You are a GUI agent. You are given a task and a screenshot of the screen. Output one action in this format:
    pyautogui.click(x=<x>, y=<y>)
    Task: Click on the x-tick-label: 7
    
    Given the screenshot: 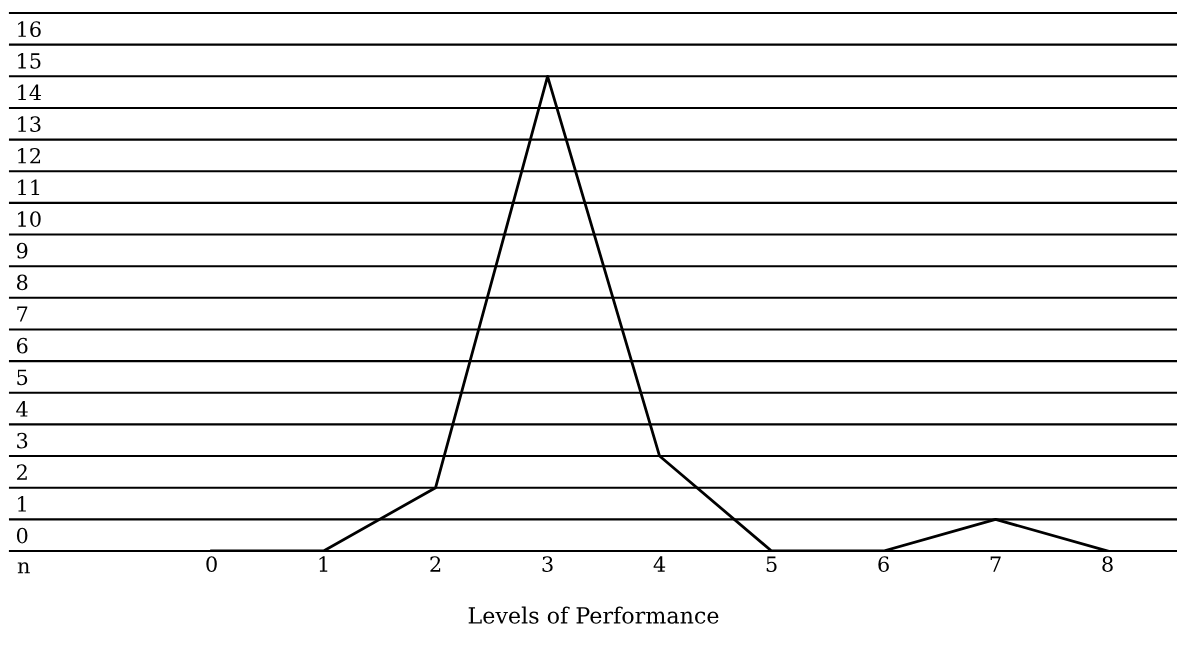 What is the action you would take?
    pyautogui.click(x=995, y=564)
    